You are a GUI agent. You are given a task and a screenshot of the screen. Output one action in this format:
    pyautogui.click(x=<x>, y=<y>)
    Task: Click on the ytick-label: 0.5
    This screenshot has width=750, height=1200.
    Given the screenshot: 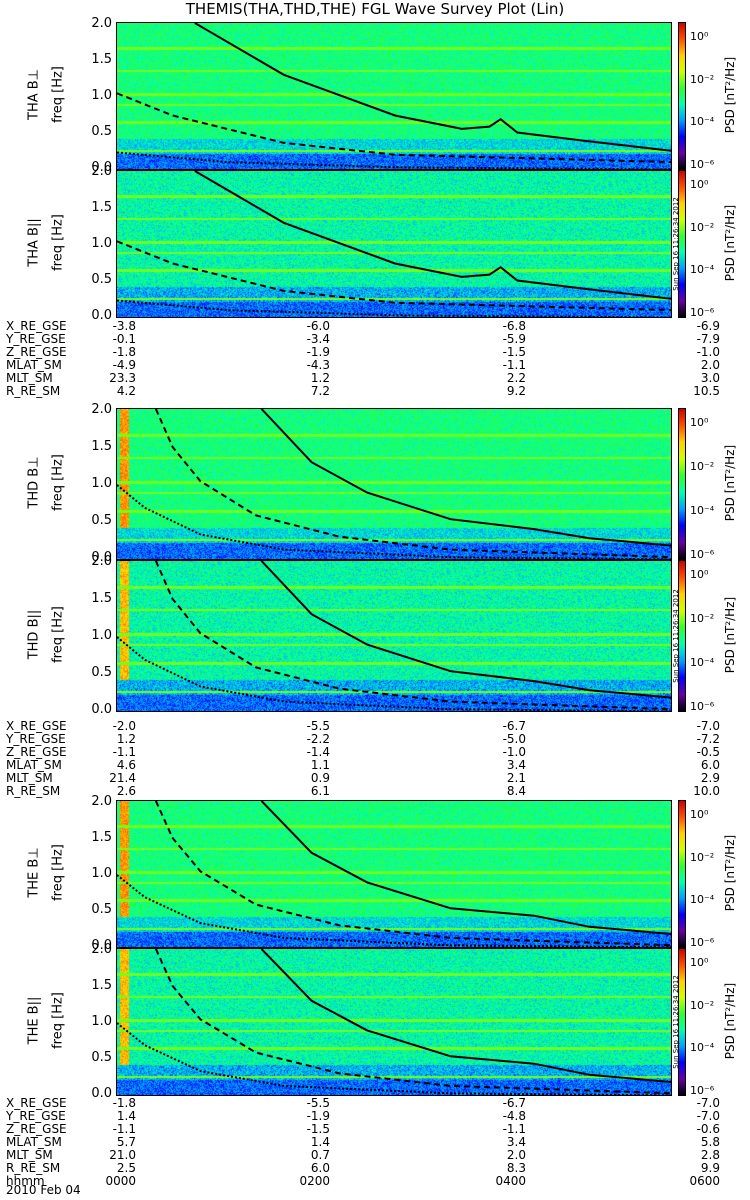 What is the action you would take?
    pyautogui.click(x=101, y=909)
    